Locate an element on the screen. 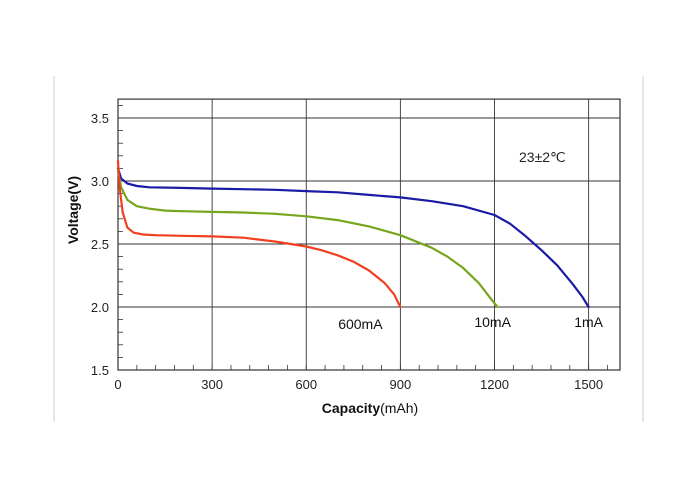 This screenshot has height=500, width=700. y-tick-label: 3.0 is located at coordinates (100, 181).